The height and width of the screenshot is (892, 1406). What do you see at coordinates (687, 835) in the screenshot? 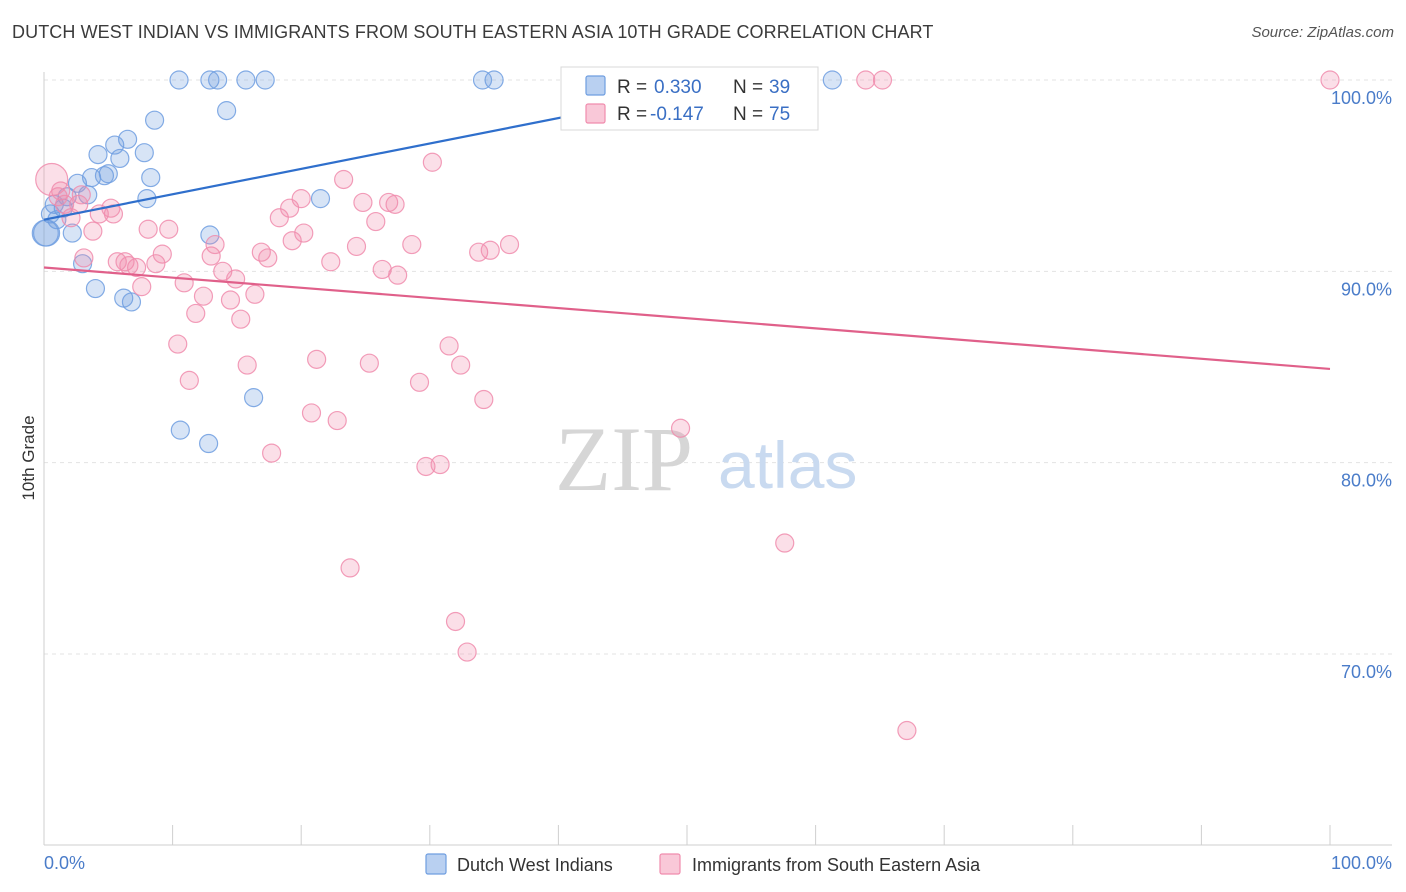
I see `x-axis-ticks` at bounding box center [687, 835].